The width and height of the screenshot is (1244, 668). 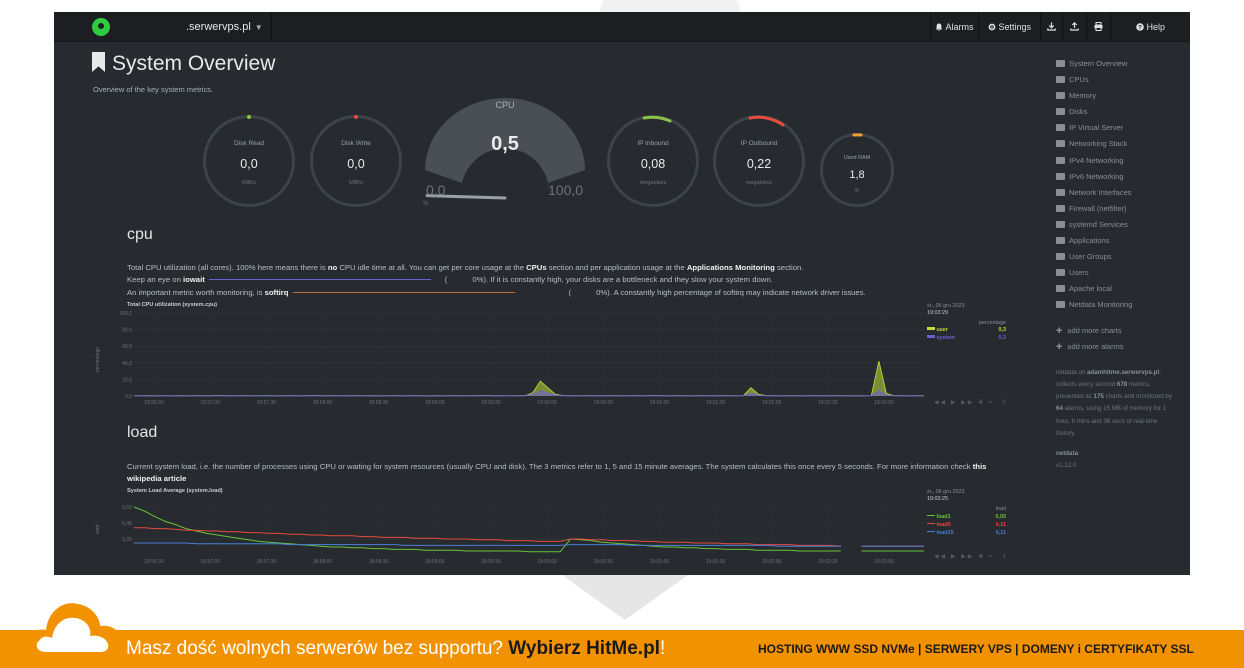 I want to click on sidebar-item-label: System Overview, so click(x=1098, y=63).